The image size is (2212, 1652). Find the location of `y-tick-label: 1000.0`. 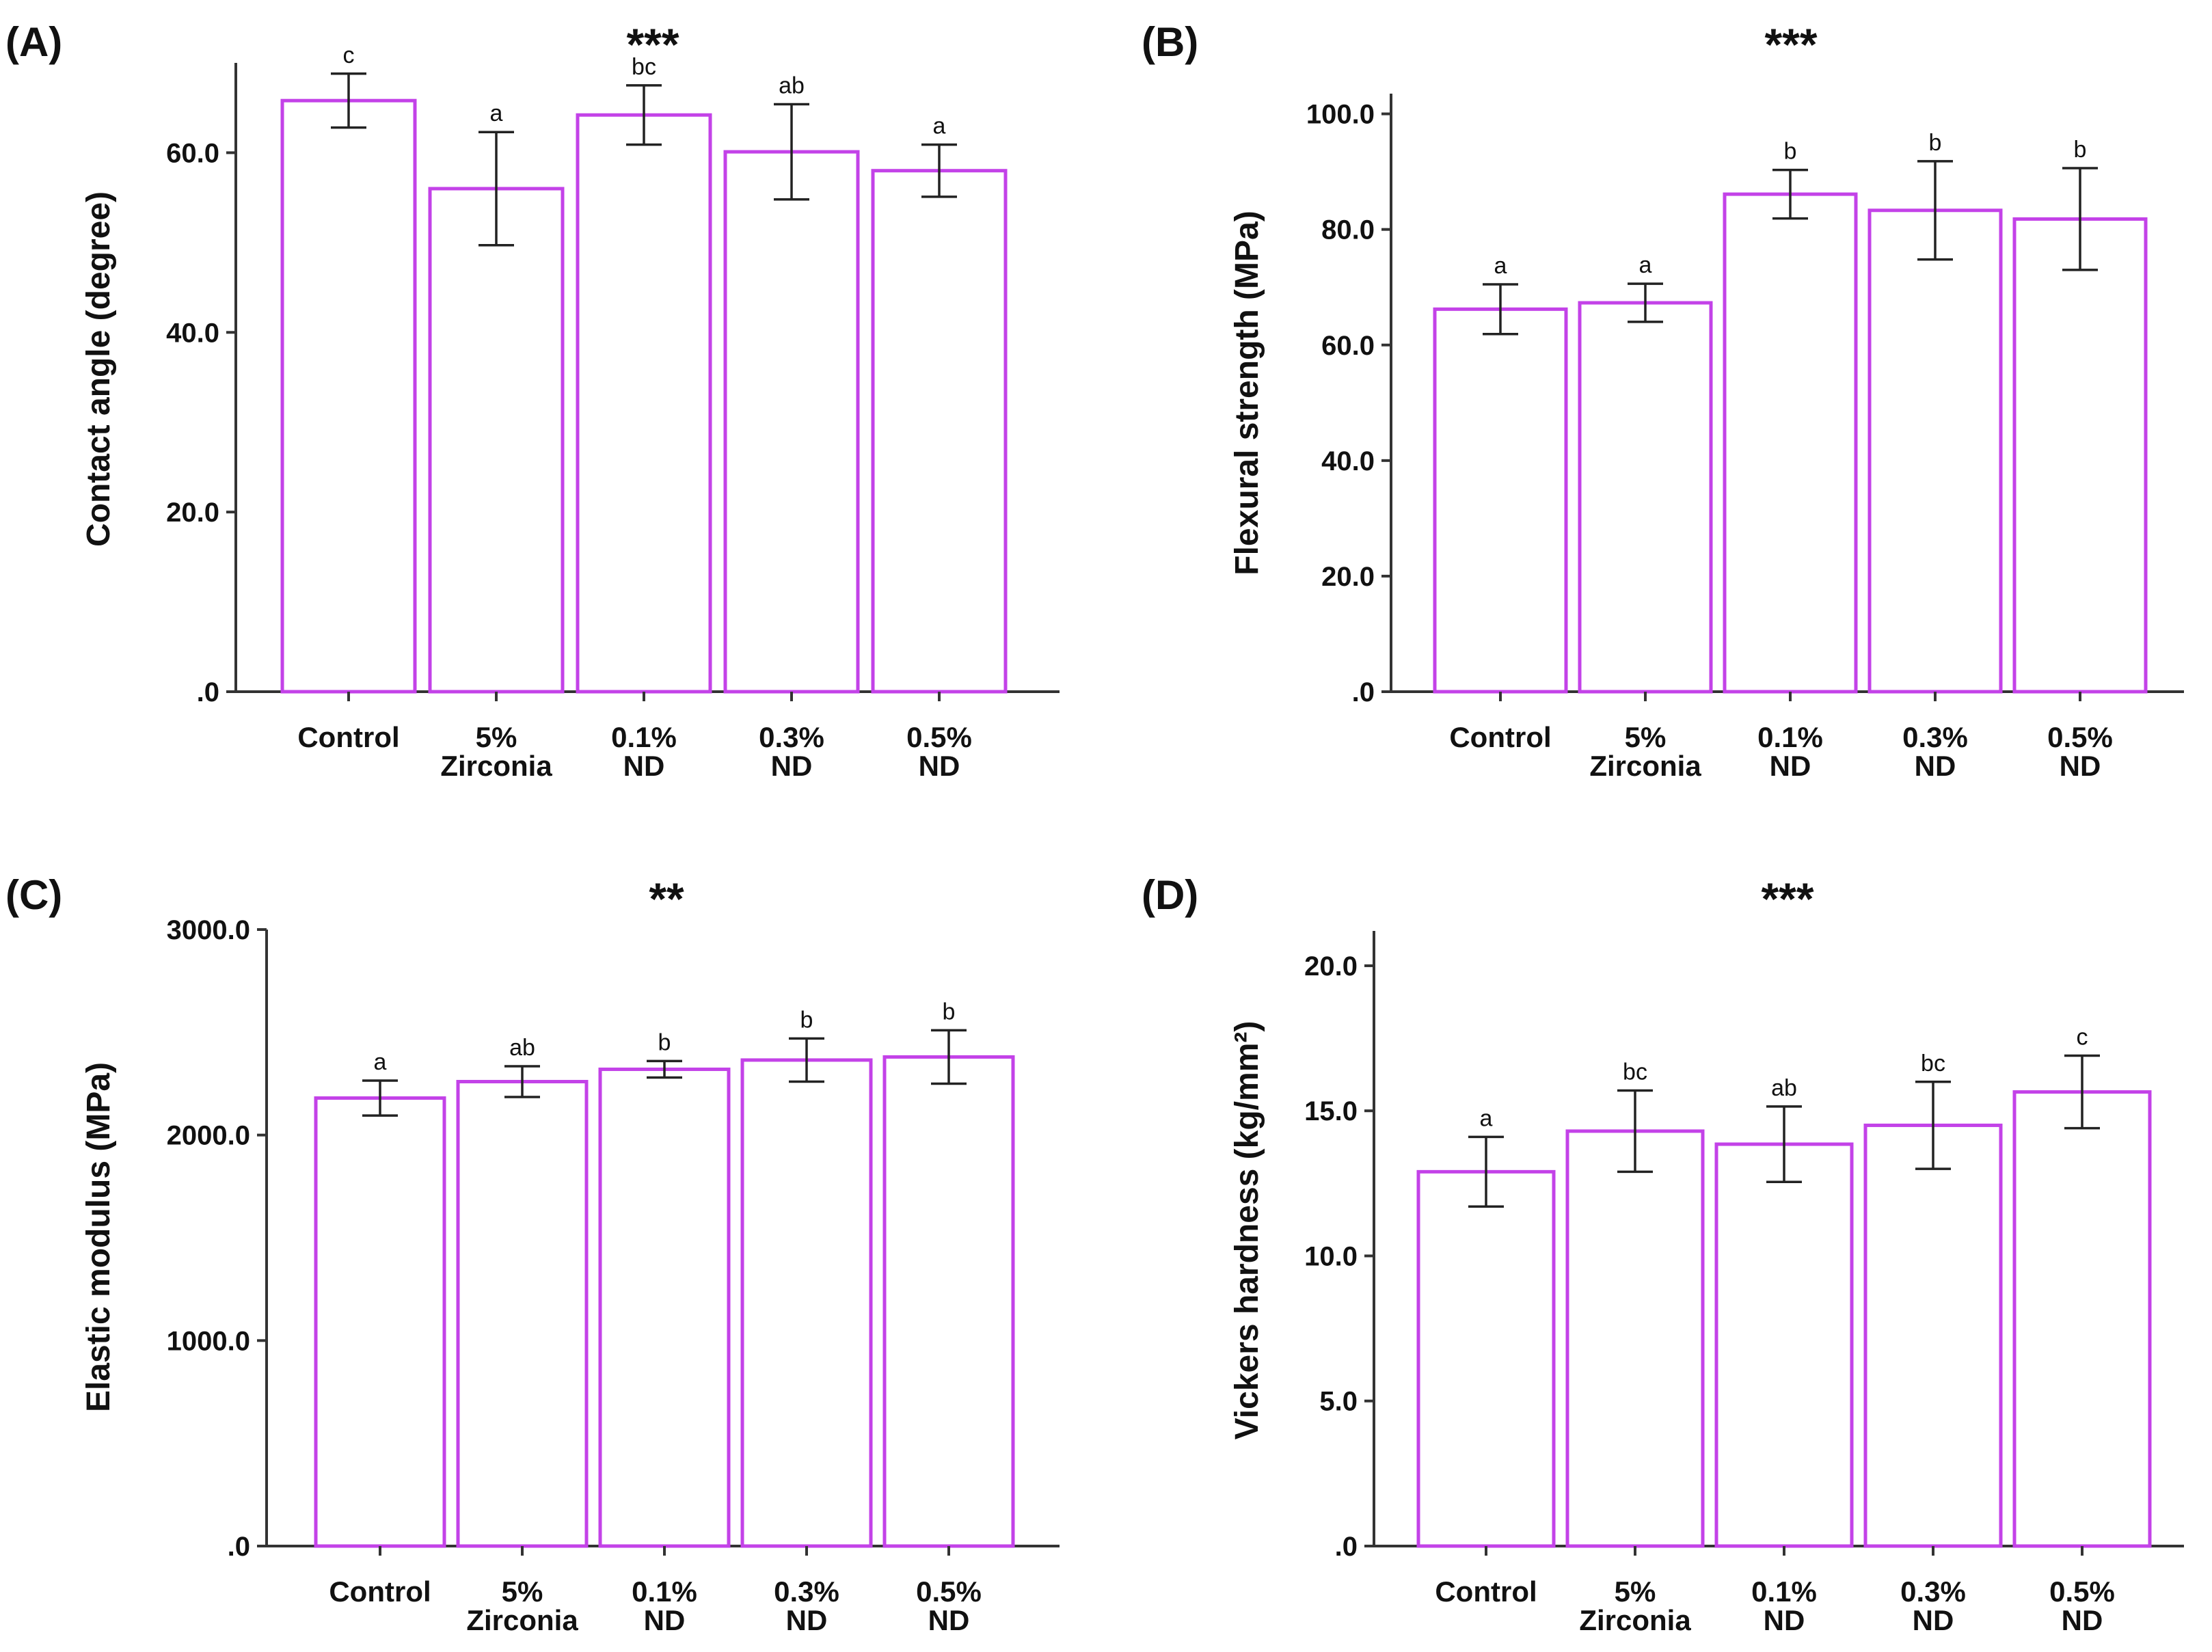

y-tick-label: 1000.0 is located at coordinates (208, 1341).